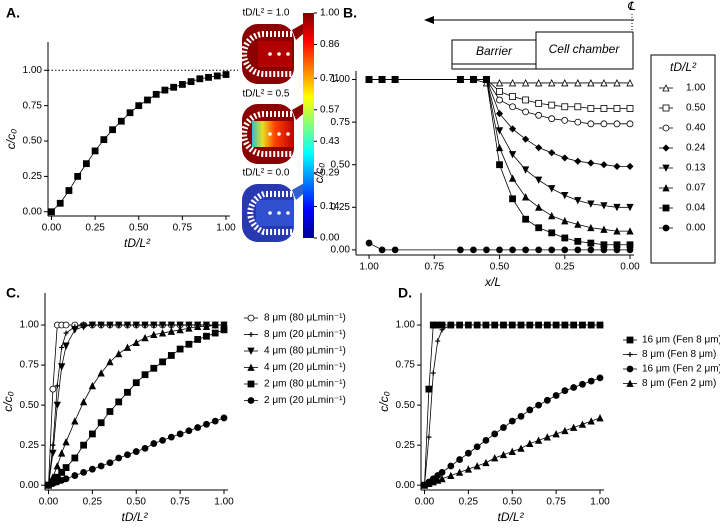  I want to click on legend-label: 2 μm (20 μLmin⁻¹), so click(305, 400).